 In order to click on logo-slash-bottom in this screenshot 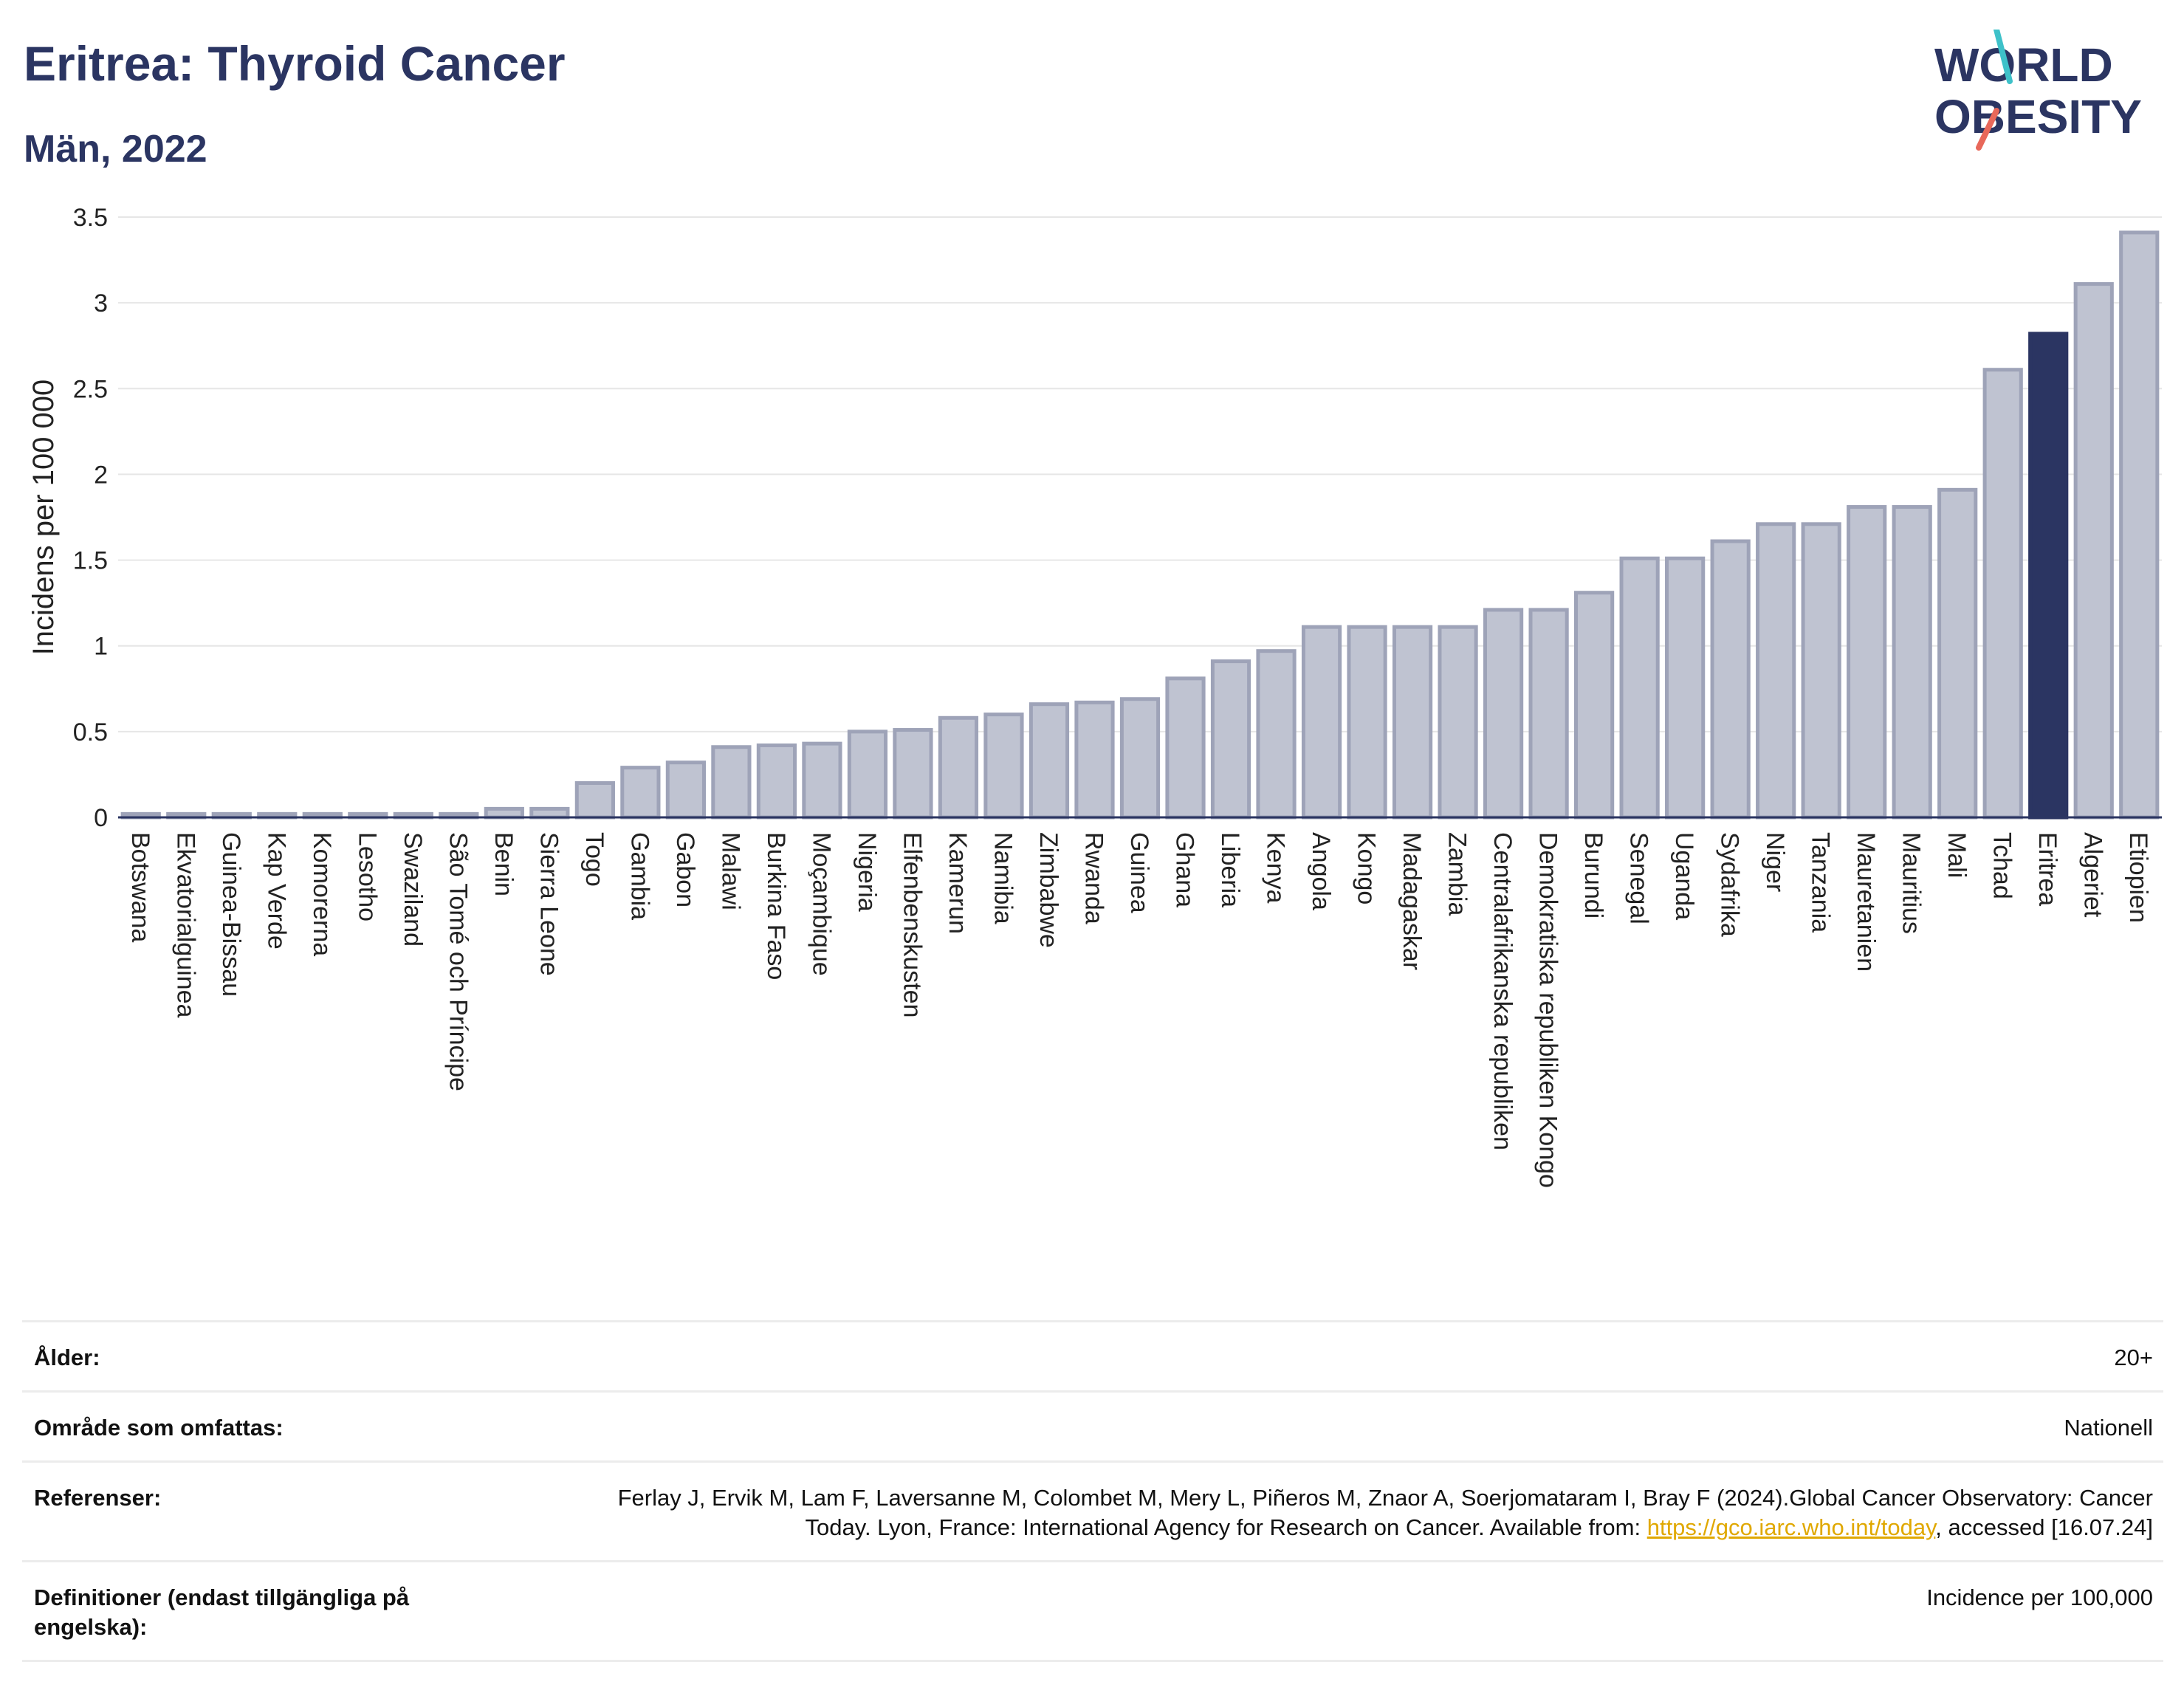, I will do `click(1988, 129)`.